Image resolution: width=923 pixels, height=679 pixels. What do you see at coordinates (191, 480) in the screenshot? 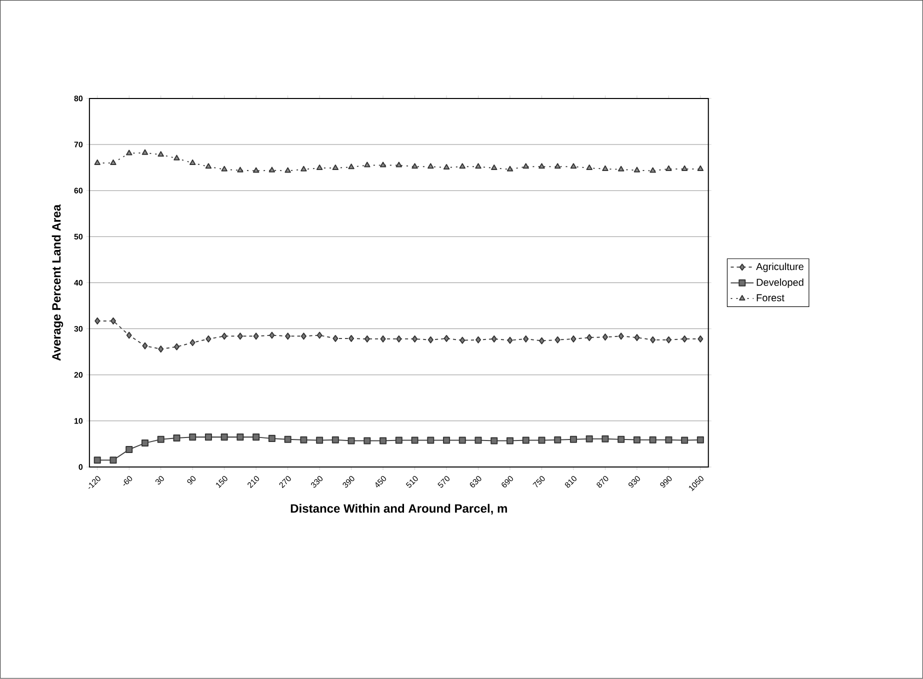
I see `x-tick-label: 90` at bounding box center [191, 480].